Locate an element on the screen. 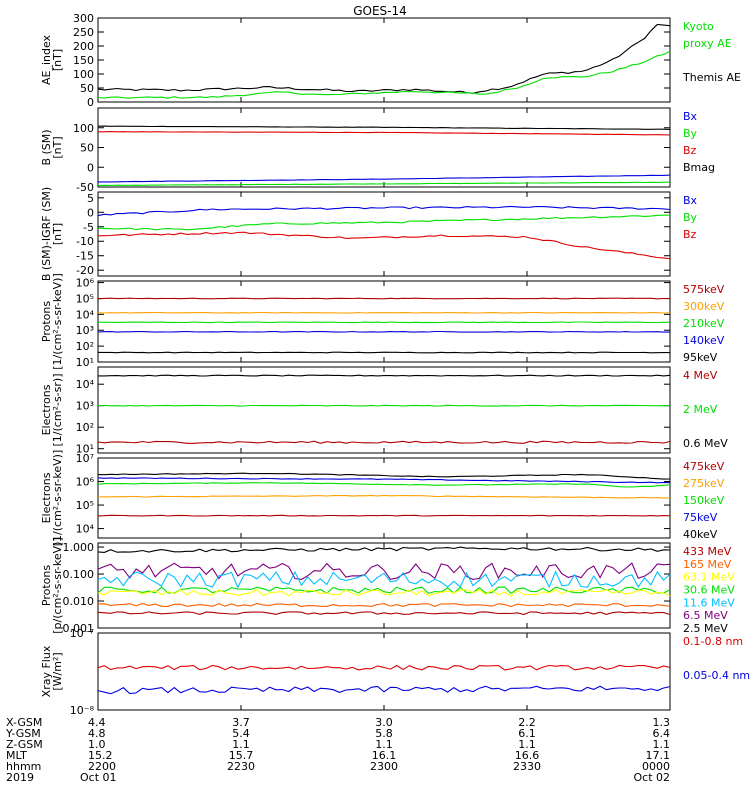 Image resolution: width=750 pixels, height=800 pixels. y-tick-label: 10³ is located at coordinates (85, 406).